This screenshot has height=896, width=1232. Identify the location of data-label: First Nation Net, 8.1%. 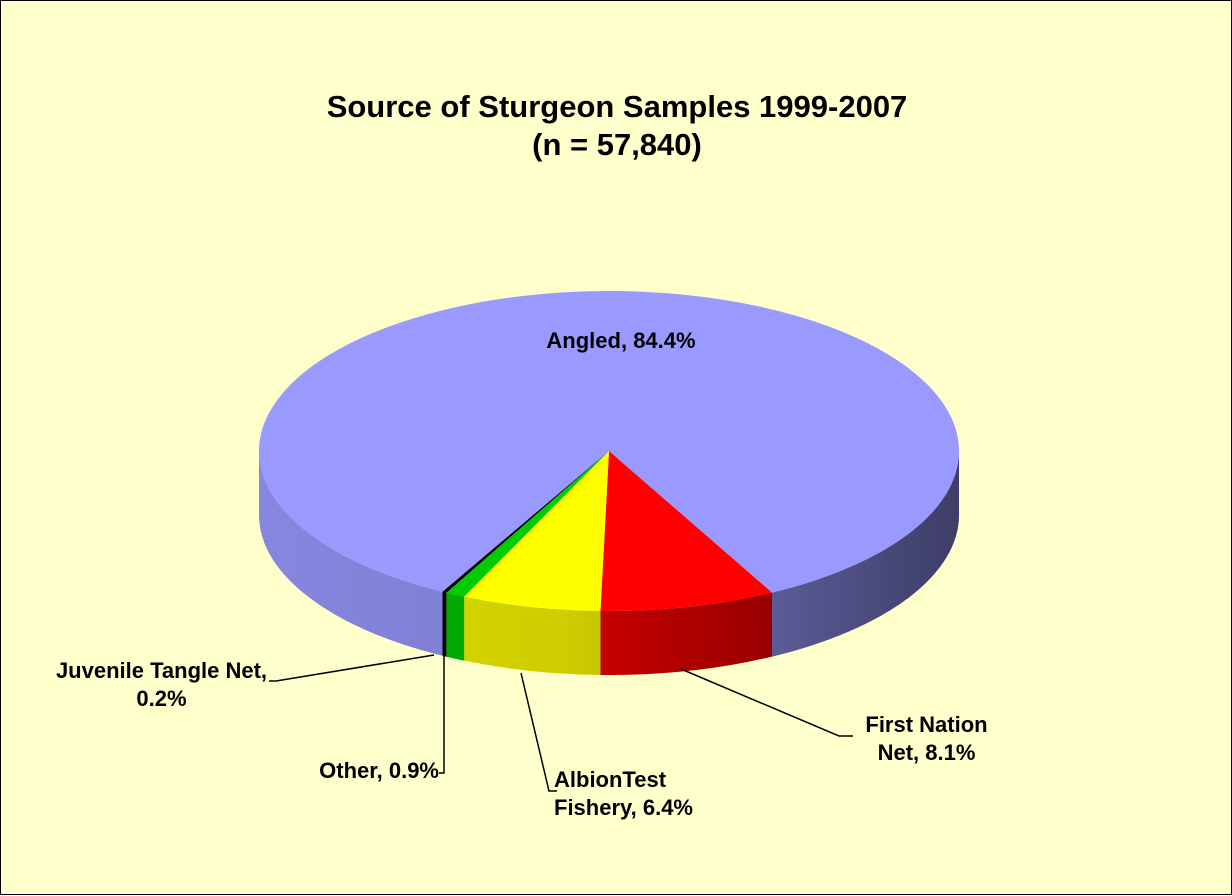
(926, 738).